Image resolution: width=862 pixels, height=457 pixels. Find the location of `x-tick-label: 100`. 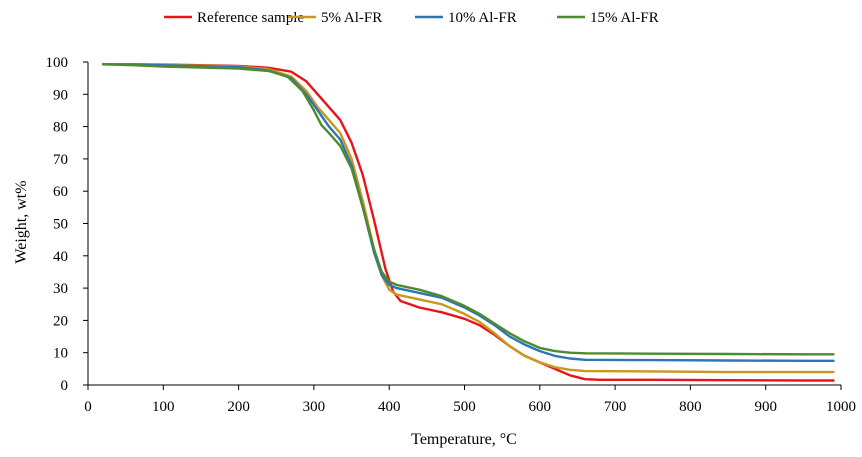

x-tick-label: 100 is located at coordinates (163, 407).